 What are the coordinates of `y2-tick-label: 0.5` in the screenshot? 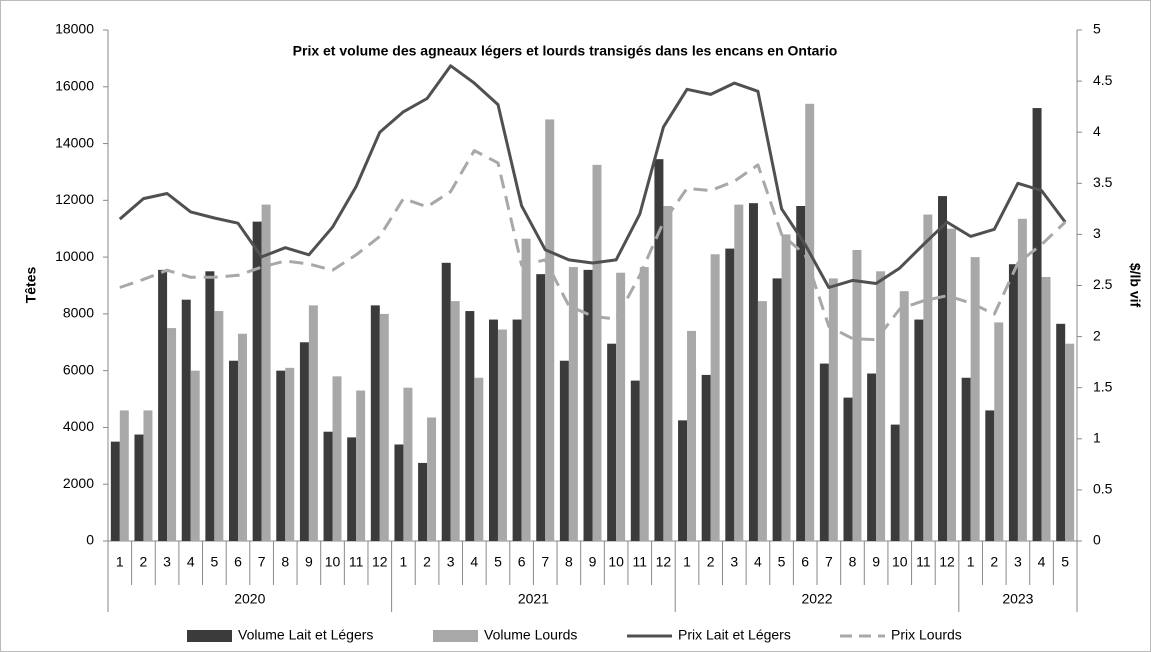 It's located at (1103, 489).